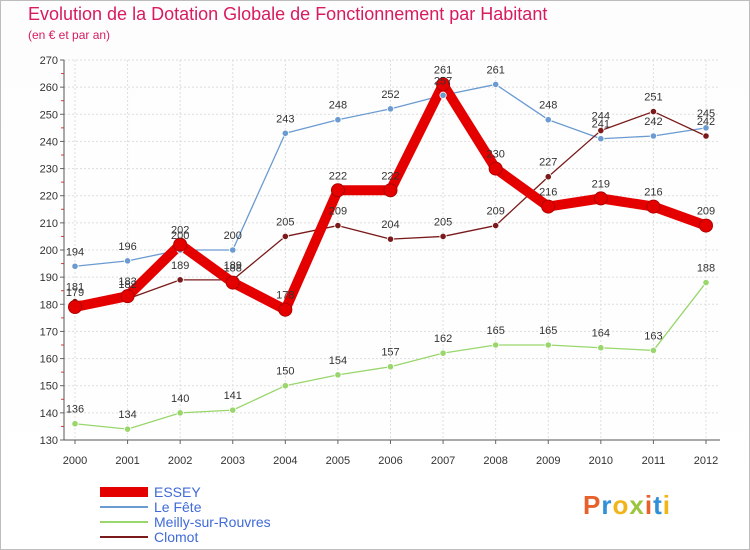 The image size is (750, 550). What do you see at coordinates (49, 224) in the screenshot?
I see `y-tick-label: 210` at bounding box center [49, 224].